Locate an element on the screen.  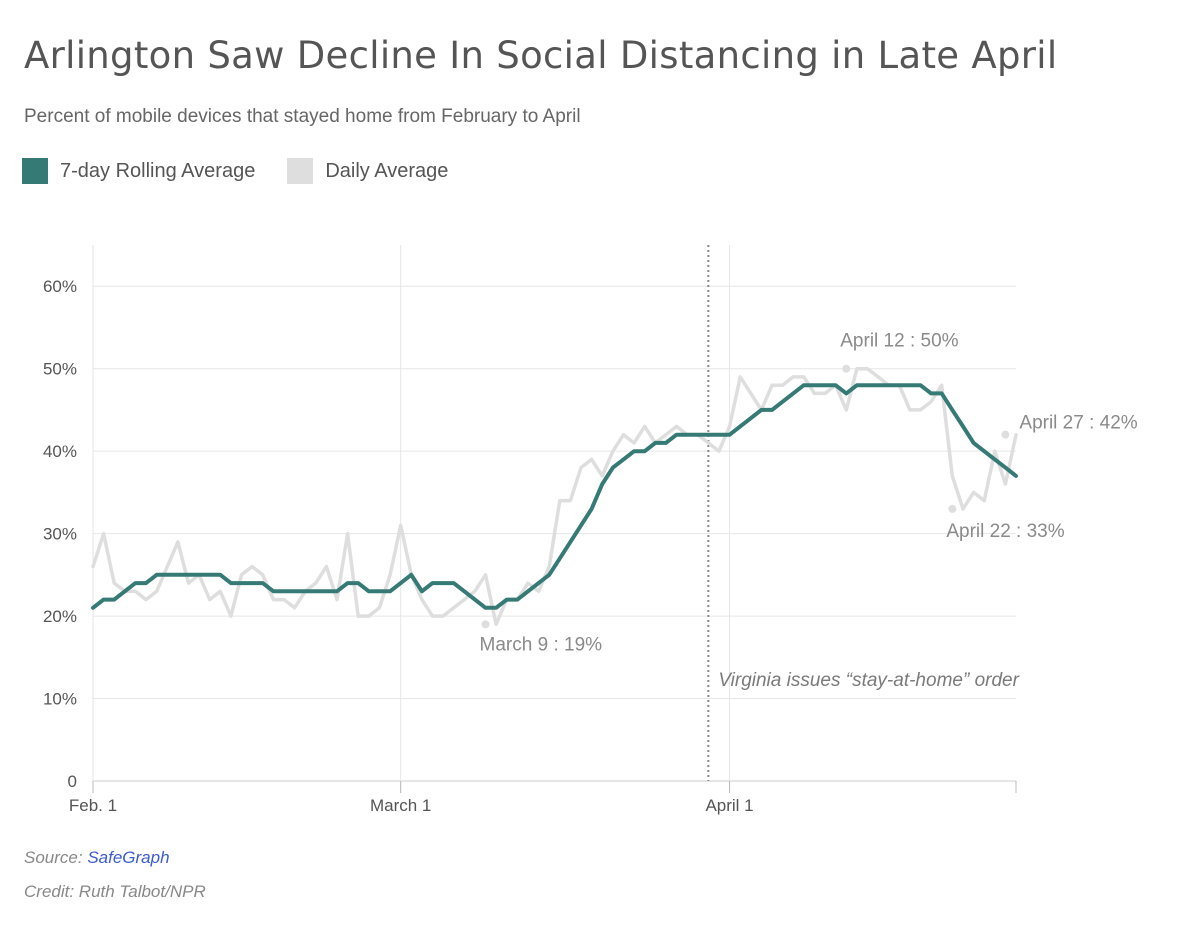
annotation-label: April 22 : 33% is located at coordinates (1005, 531).